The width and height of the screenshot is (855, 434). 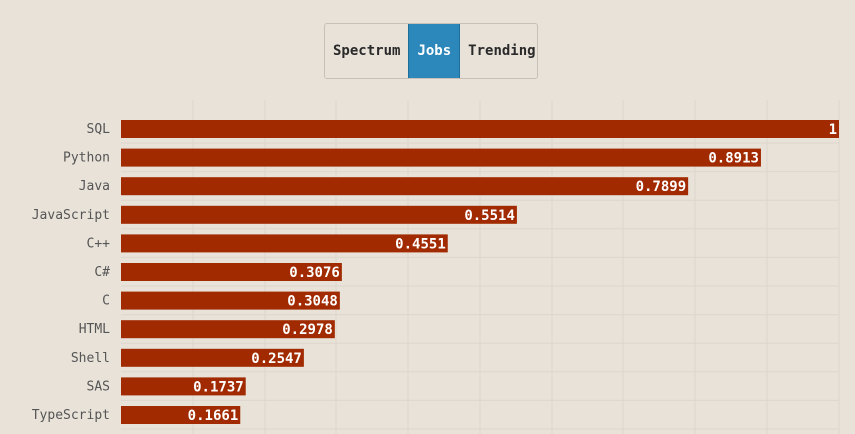 I want to click on value-label: 0.1737, so click(x=218, y=387).